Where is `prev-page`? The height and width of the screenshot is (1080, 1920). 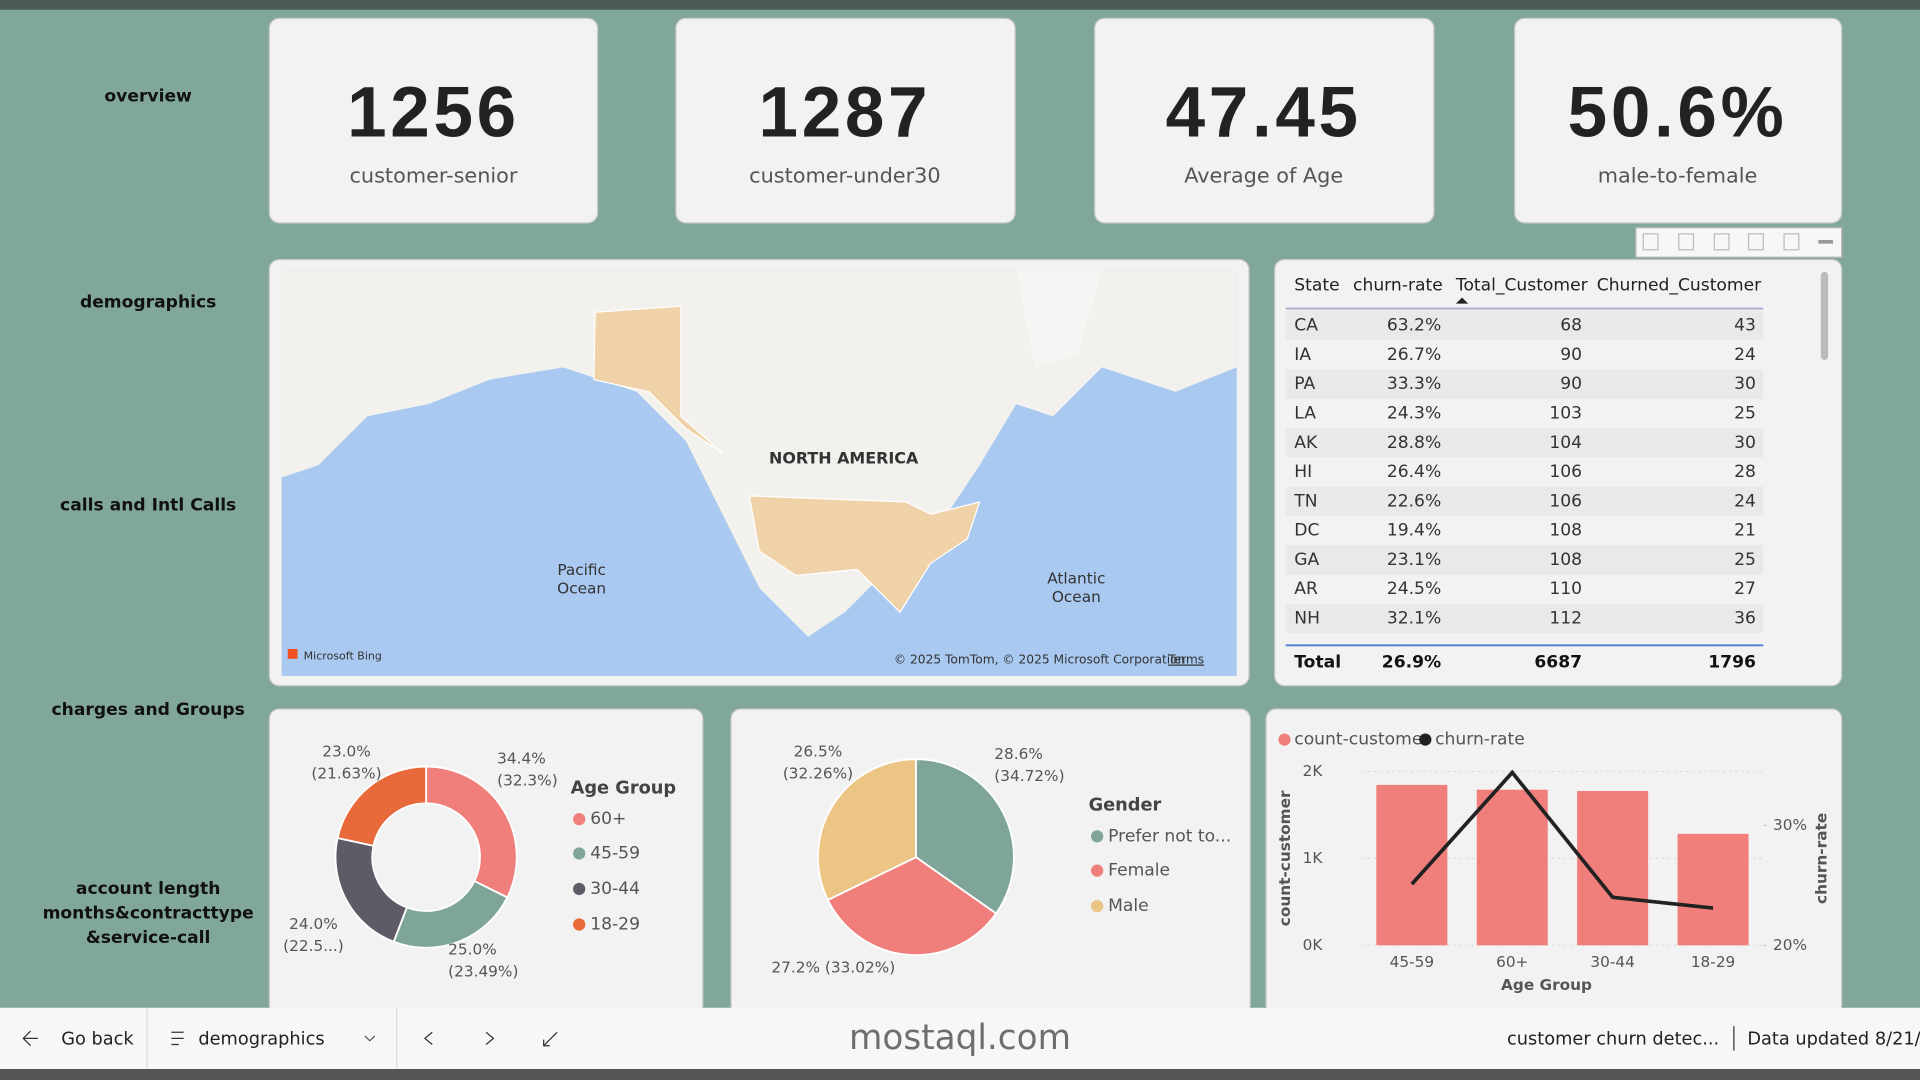
prev-page is located at coordinates (428, 1038).